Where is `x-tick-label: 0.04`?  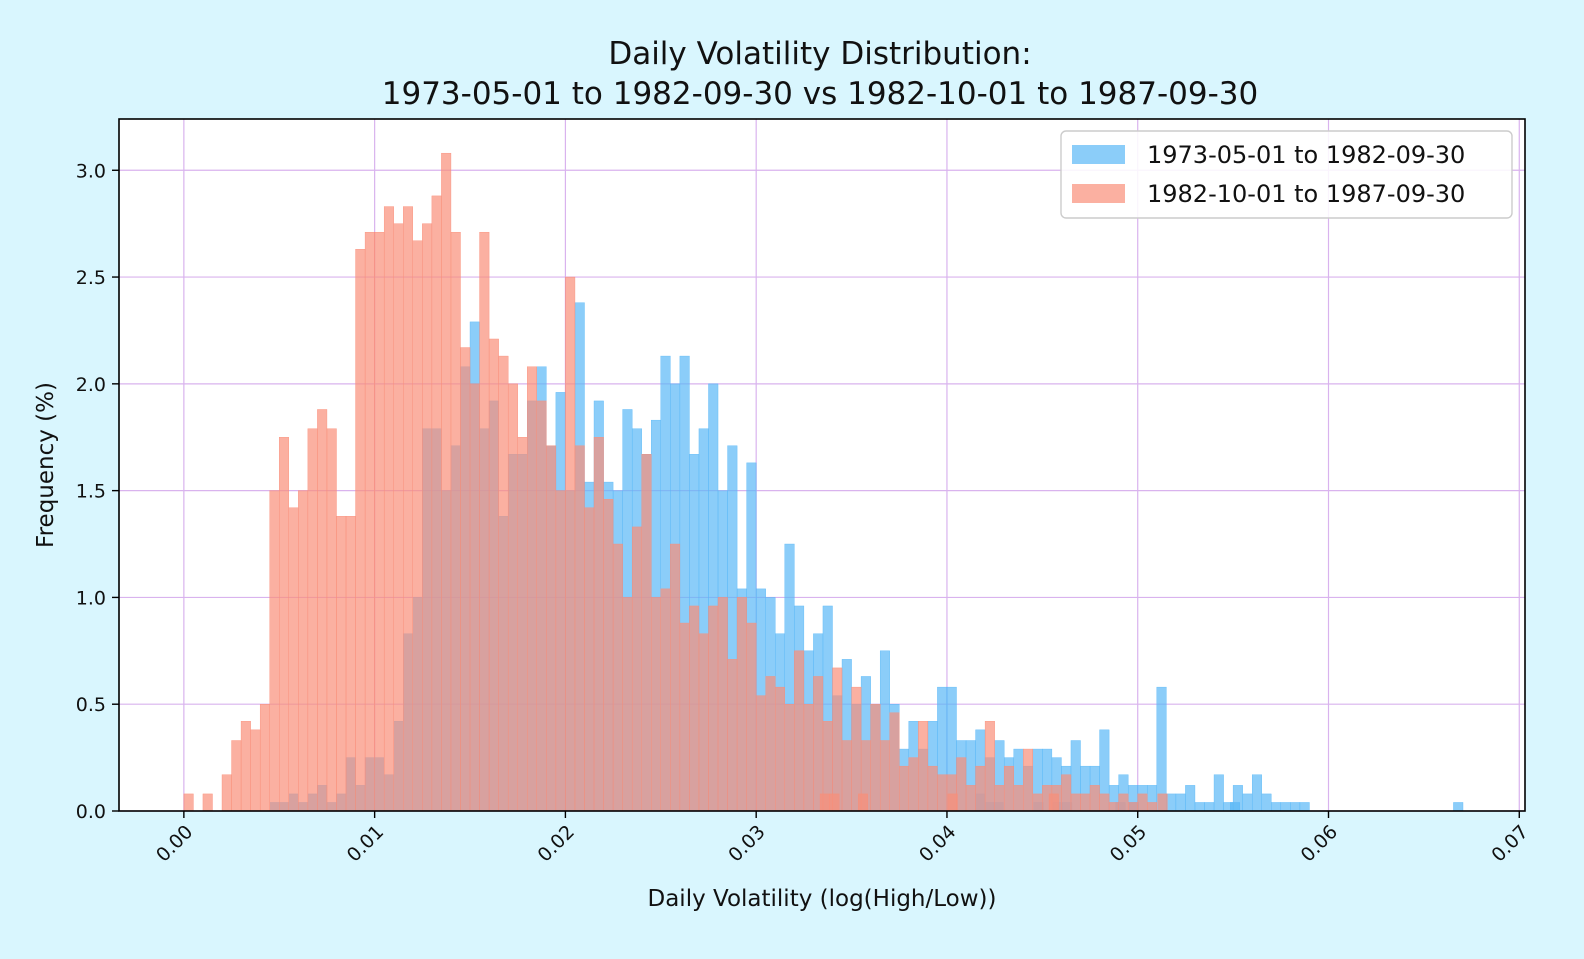 x-tick-label: 0.04 is located at coordinates (937, 843).